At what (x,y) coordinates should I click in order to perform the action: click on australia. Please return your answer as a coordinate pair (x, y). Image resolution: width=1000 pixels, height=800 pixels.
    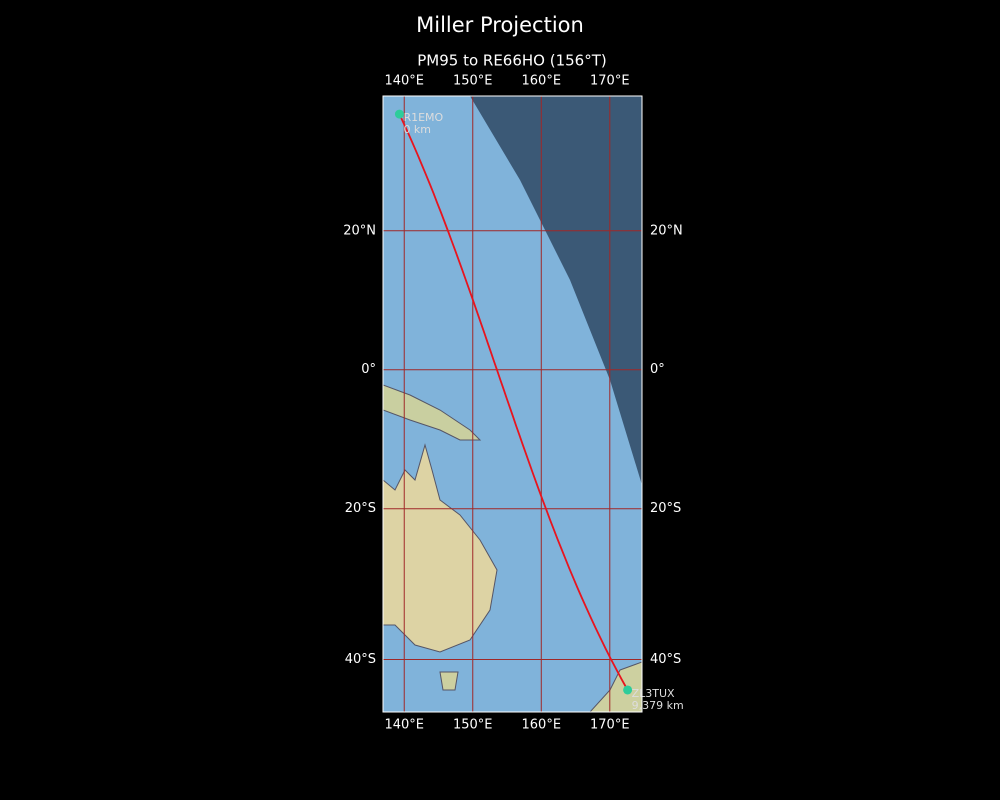
    Looking at the image, I should click on (440, 548).